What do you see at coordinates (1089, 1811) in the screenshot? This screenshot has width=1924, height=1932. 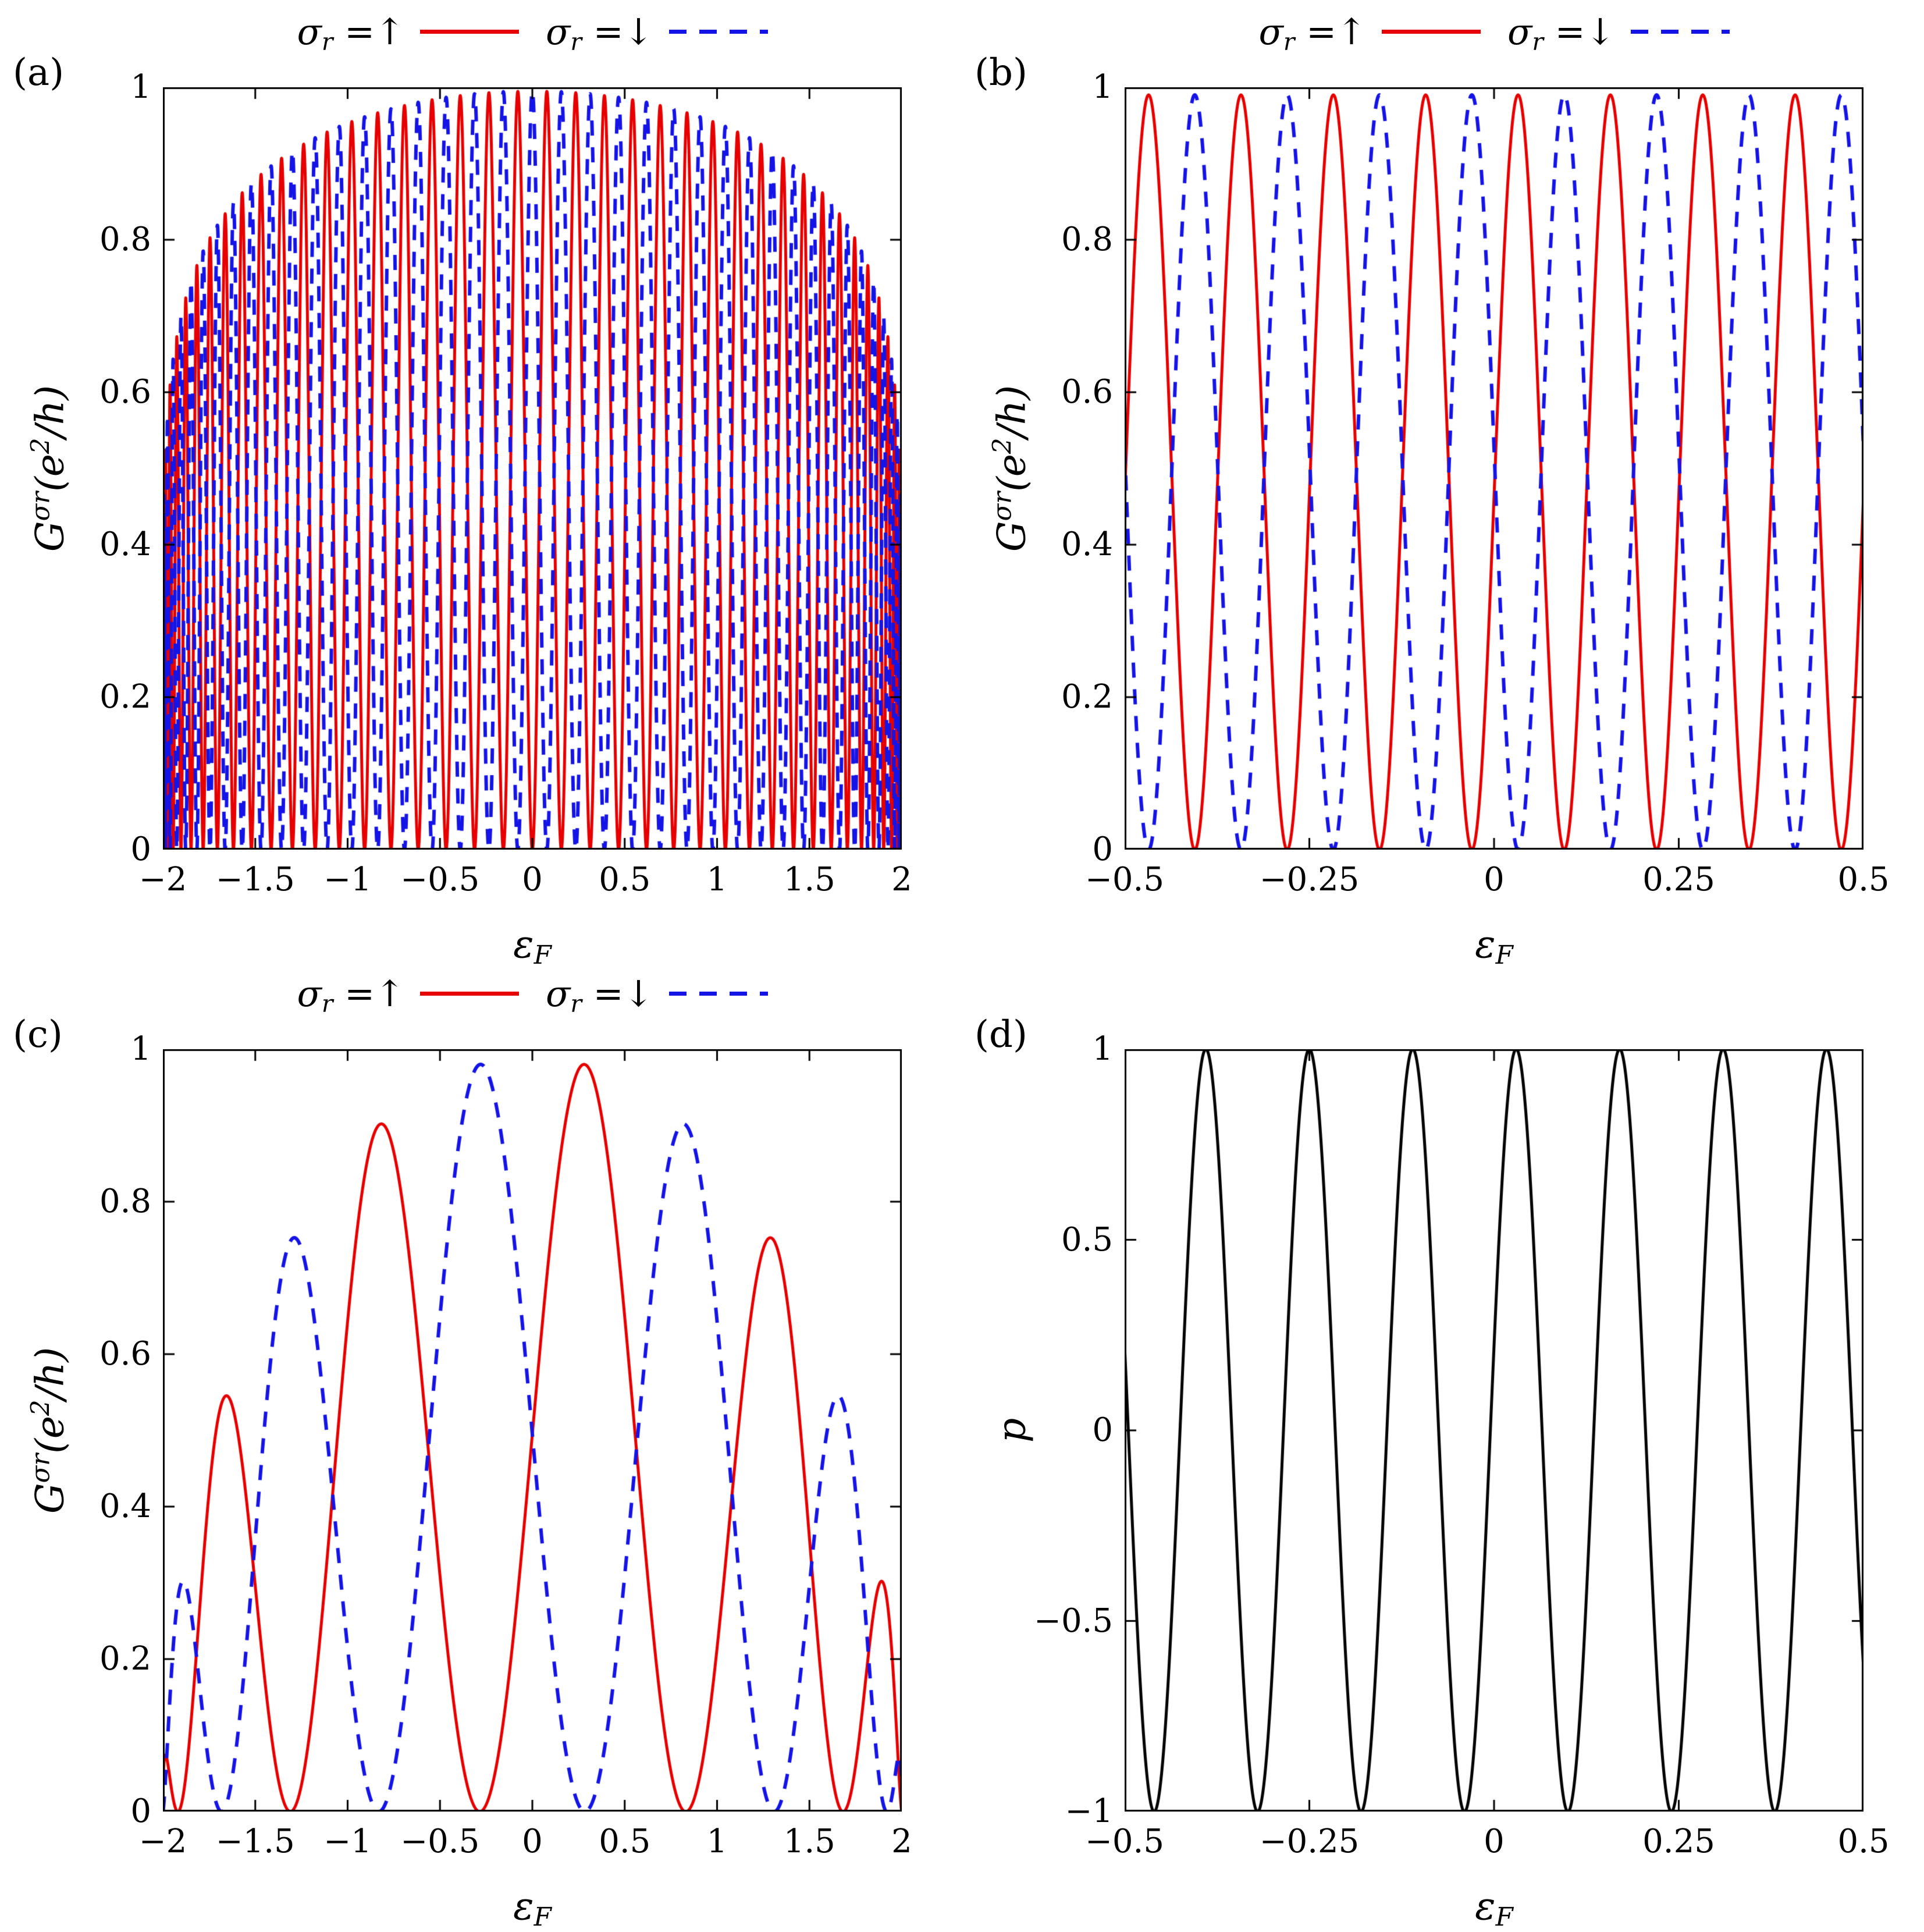 I see `y-tick-label: −1` at bounding box center [1089, 1811].